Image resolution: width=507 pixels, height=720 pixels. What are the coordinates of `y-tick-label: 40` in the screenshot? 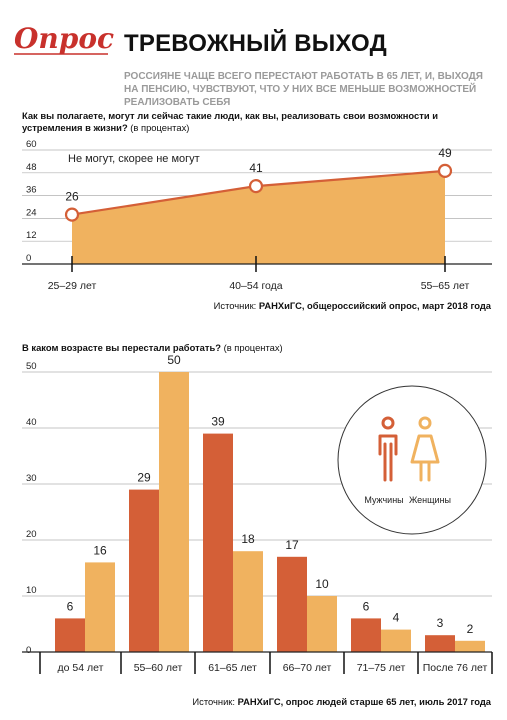 It's located at (31, 422).